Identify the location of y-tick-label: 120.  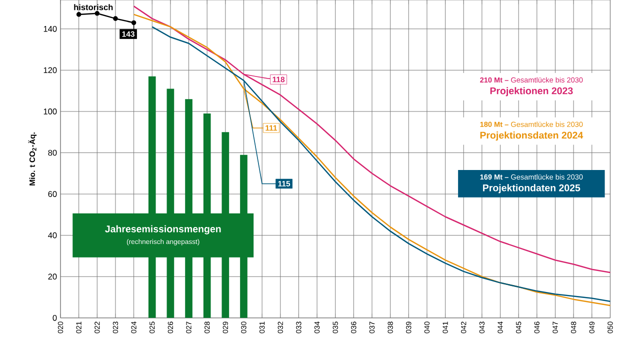
(50, 70).